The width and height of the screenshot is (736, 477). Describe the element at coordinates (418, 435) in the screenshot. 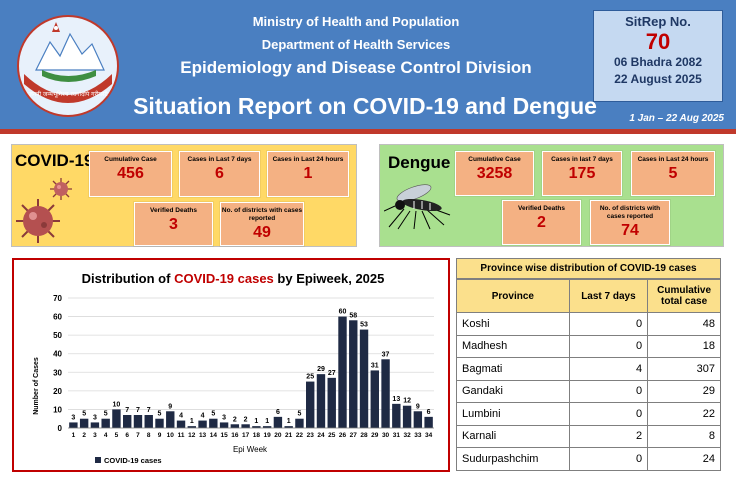

I see `x-tick-label: 33` at that location.